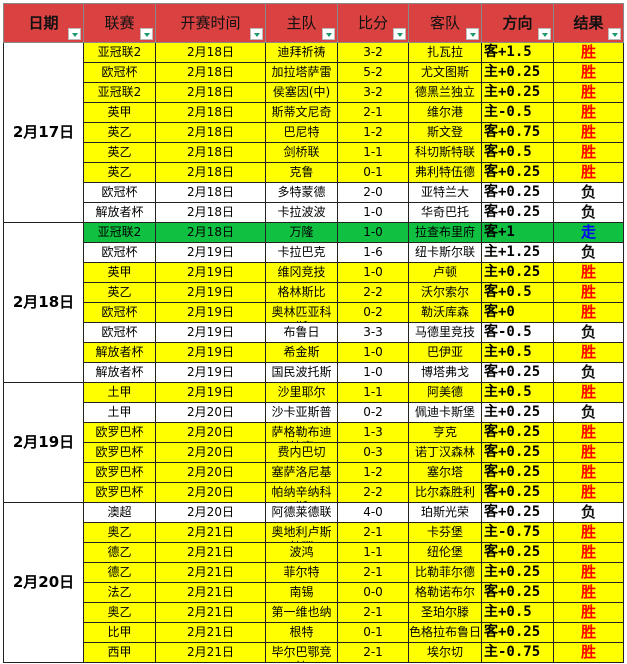 The image size is (627, 664). I want to click on home-team-cell: 萨格勒布迪纳摩, so click(301, 432).